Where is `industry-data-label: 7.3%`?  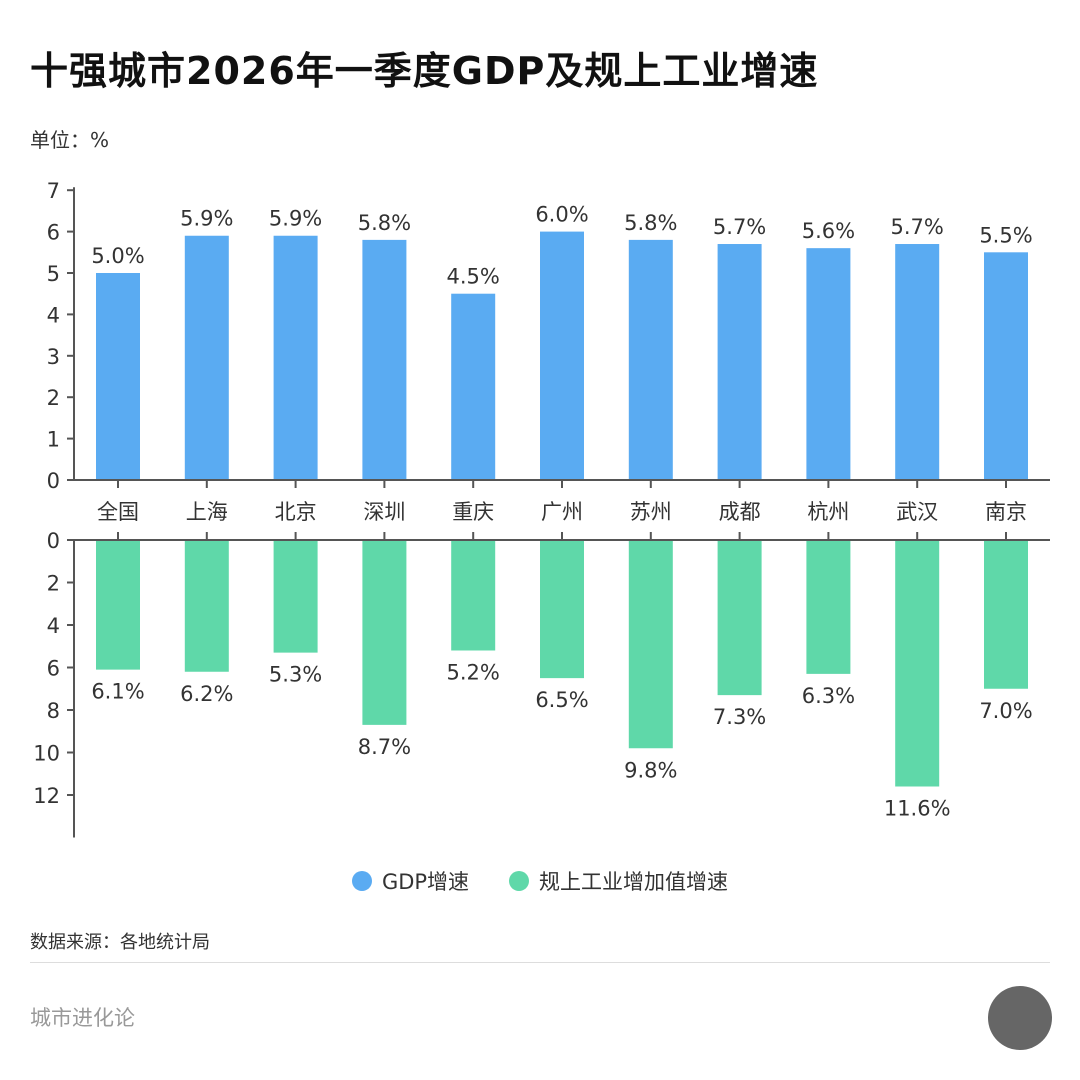
industry-data-label: 7.3% is located at coordinates (739, 717).